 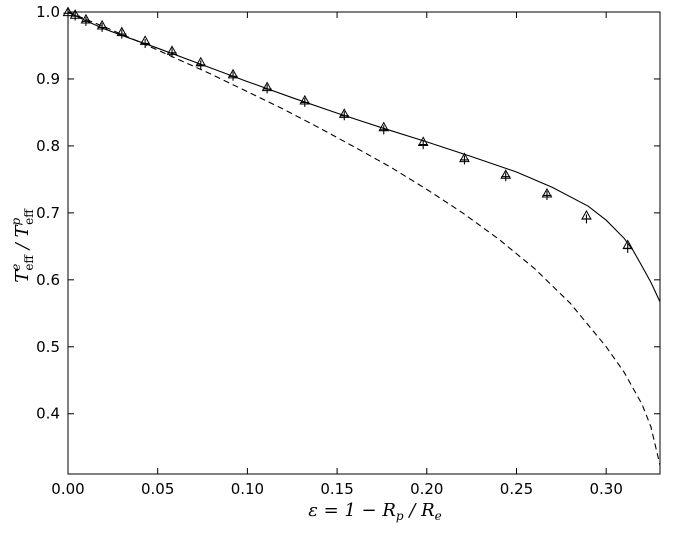 I want to click on x-tick-label: 0.20, so click(x=426, y=489).